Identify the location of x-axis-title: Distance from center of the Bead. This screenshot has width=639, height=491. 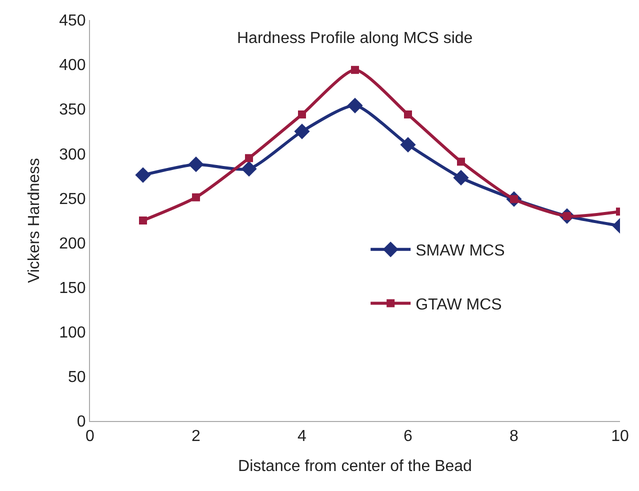
(355, 466).